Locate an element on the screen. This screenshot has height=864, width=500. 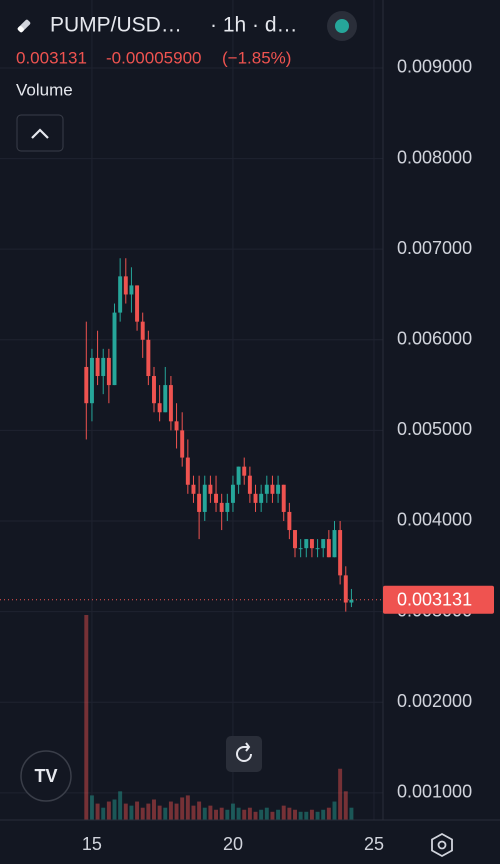
x-tick-label: 20 is located at coordinates (233, 844).